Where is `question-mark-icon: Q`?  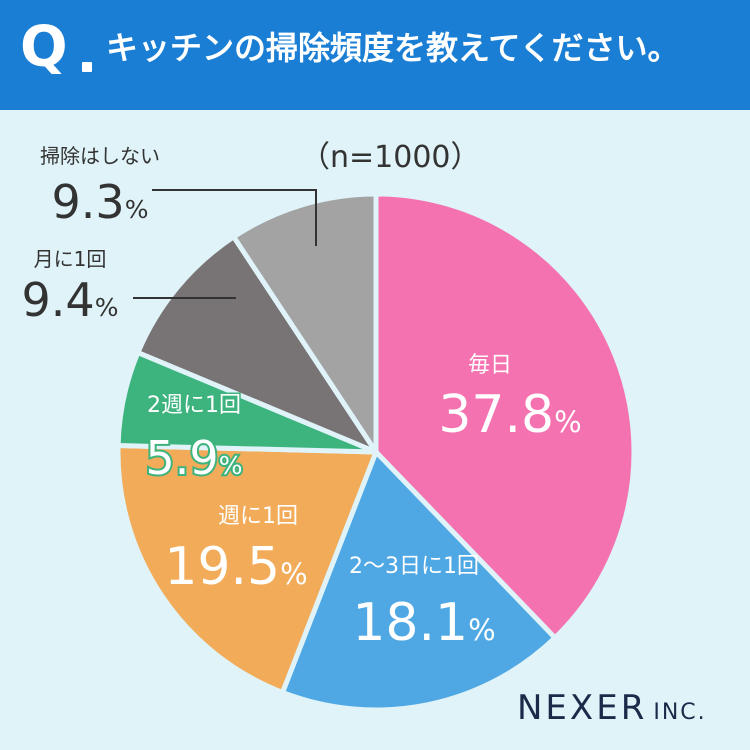 question-mark-icon: Q is located at coordinates (44, 47).